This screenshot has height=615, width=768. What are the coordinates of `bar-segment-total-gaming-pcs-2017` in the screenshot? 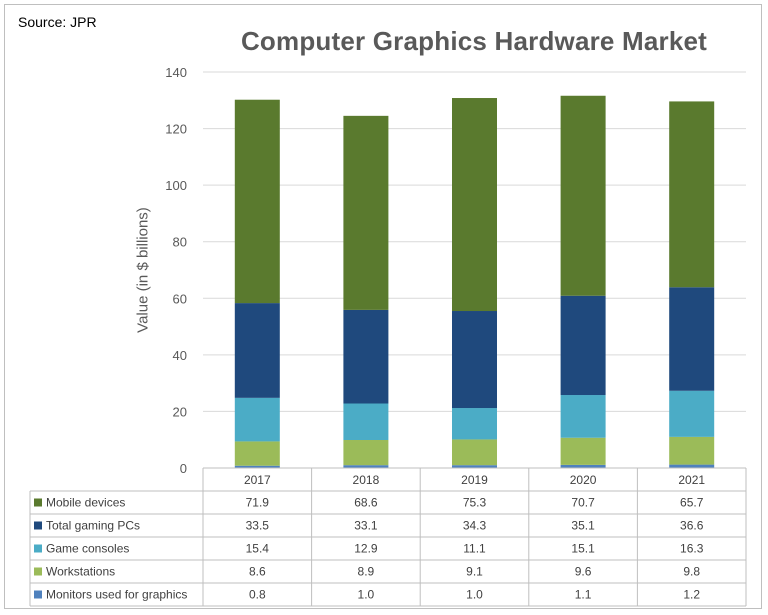 It's located at (257, 350).